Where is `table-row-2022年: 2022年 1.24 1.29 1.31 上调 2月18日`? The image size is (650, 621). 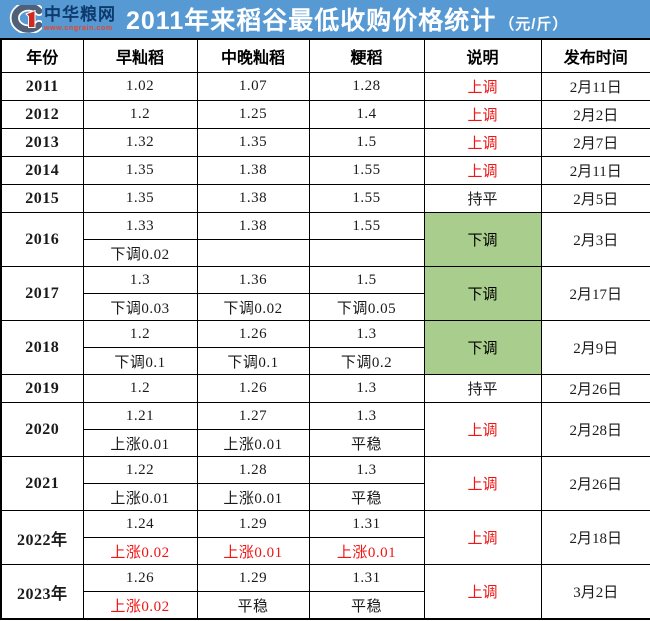
table-row-2022年: 2022年 1.24 1.29 1.31 上调 2月18日 is located at coordinates (325, 537).